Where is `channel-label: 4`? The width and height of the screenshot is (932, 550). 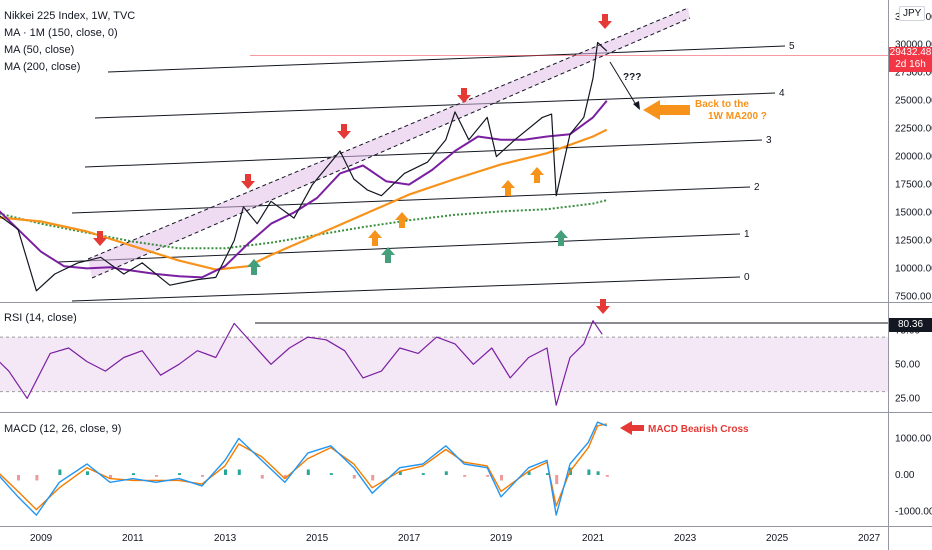
channel-label: 4 is located at coordinates (782, 93).